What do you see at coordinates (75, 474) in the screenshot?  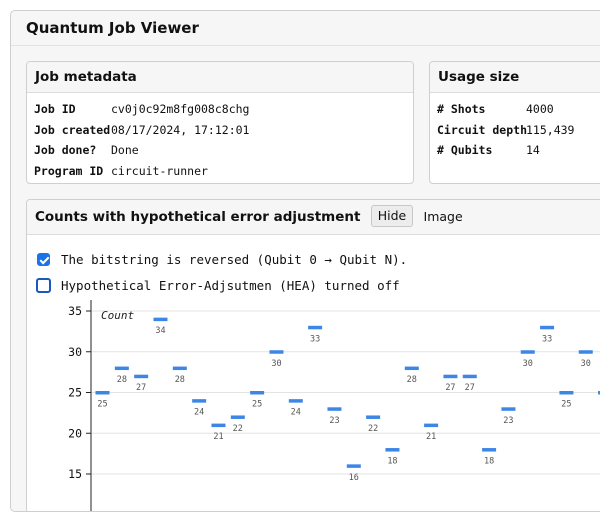 I see `y-tick-label: 15` at bounding box center [75, 474].